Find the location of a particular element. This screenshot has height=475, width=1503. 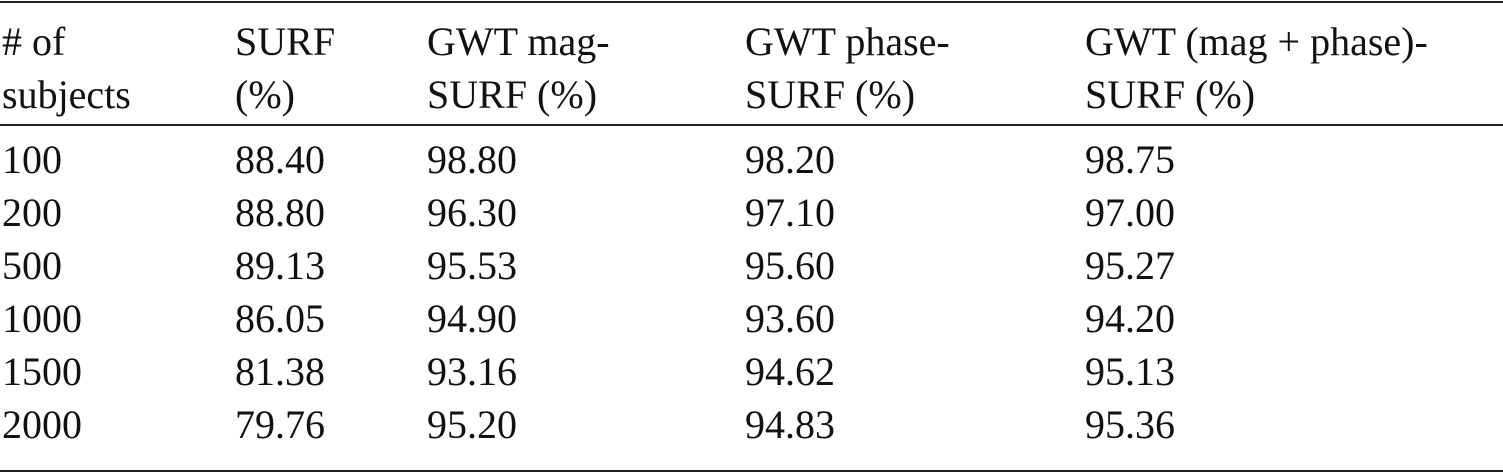

table-cell: 88.40 is located at coordinates (280, 159).